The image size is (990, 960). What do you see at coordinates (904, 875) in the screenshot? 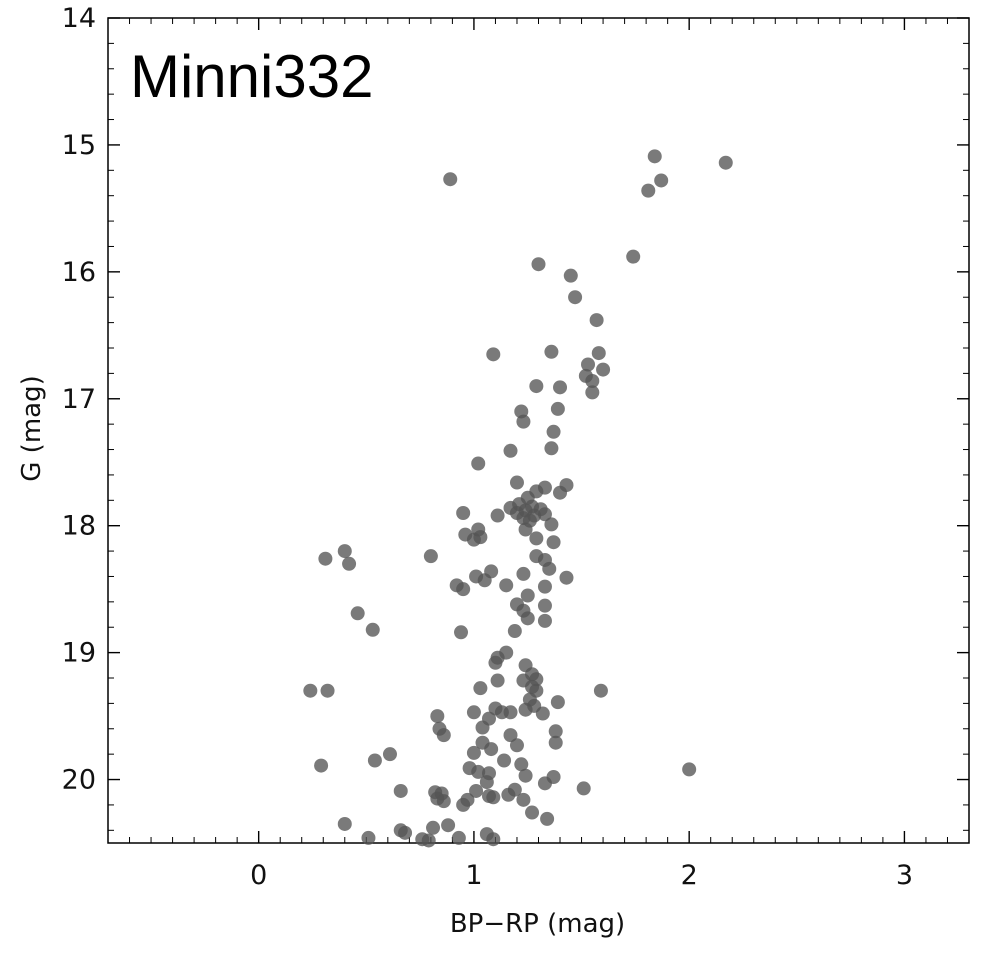
I see `x-tick-label: 3` at bounding box center [904, 875].